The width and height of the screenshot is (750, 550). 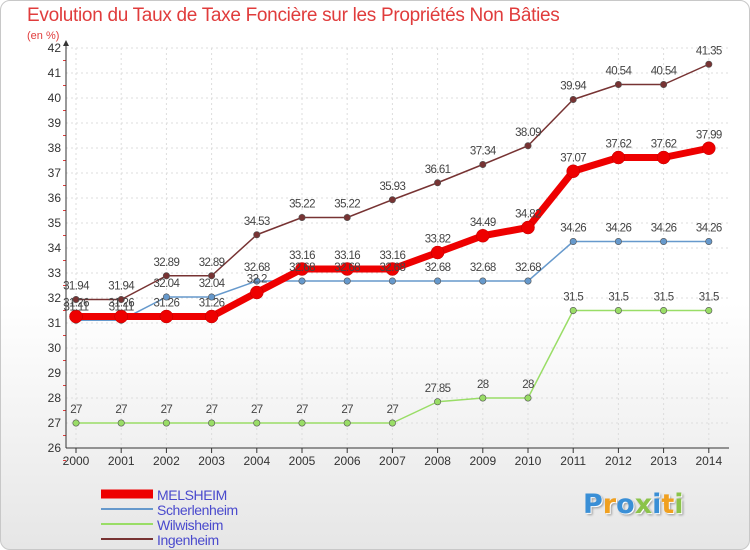 What do you see at coordinates (302, 461) in the screenshot?
I see `x-tick-label: 2005` at bounding box center [302, 461].